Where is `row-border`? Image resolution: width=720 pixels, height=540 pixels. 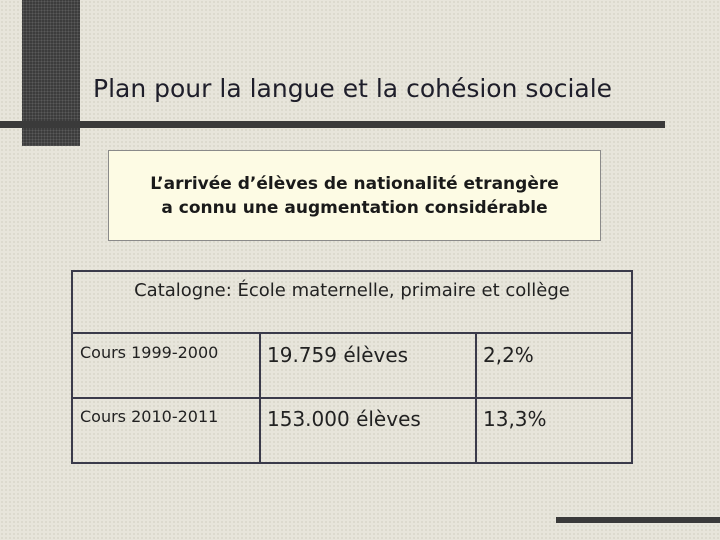
row-border is located at coordinates (352, 398).